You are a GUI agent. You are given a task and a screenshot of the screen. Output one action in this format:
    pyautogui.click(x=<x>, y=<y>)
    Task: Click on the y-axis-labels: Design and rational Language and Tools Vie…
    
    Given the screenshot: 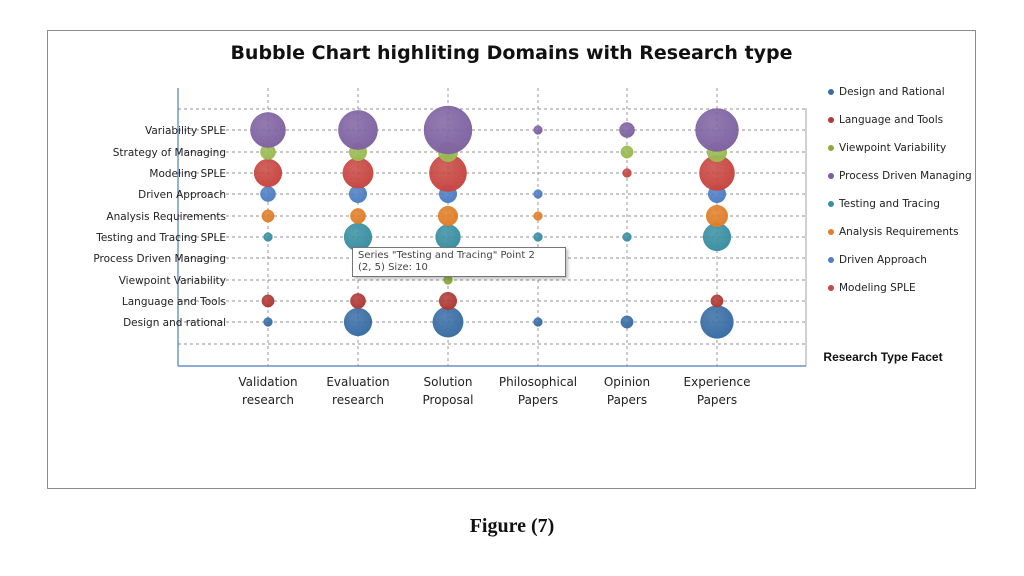 What is the action you would take?
    pyautogui.click(x=159, y=227)
    